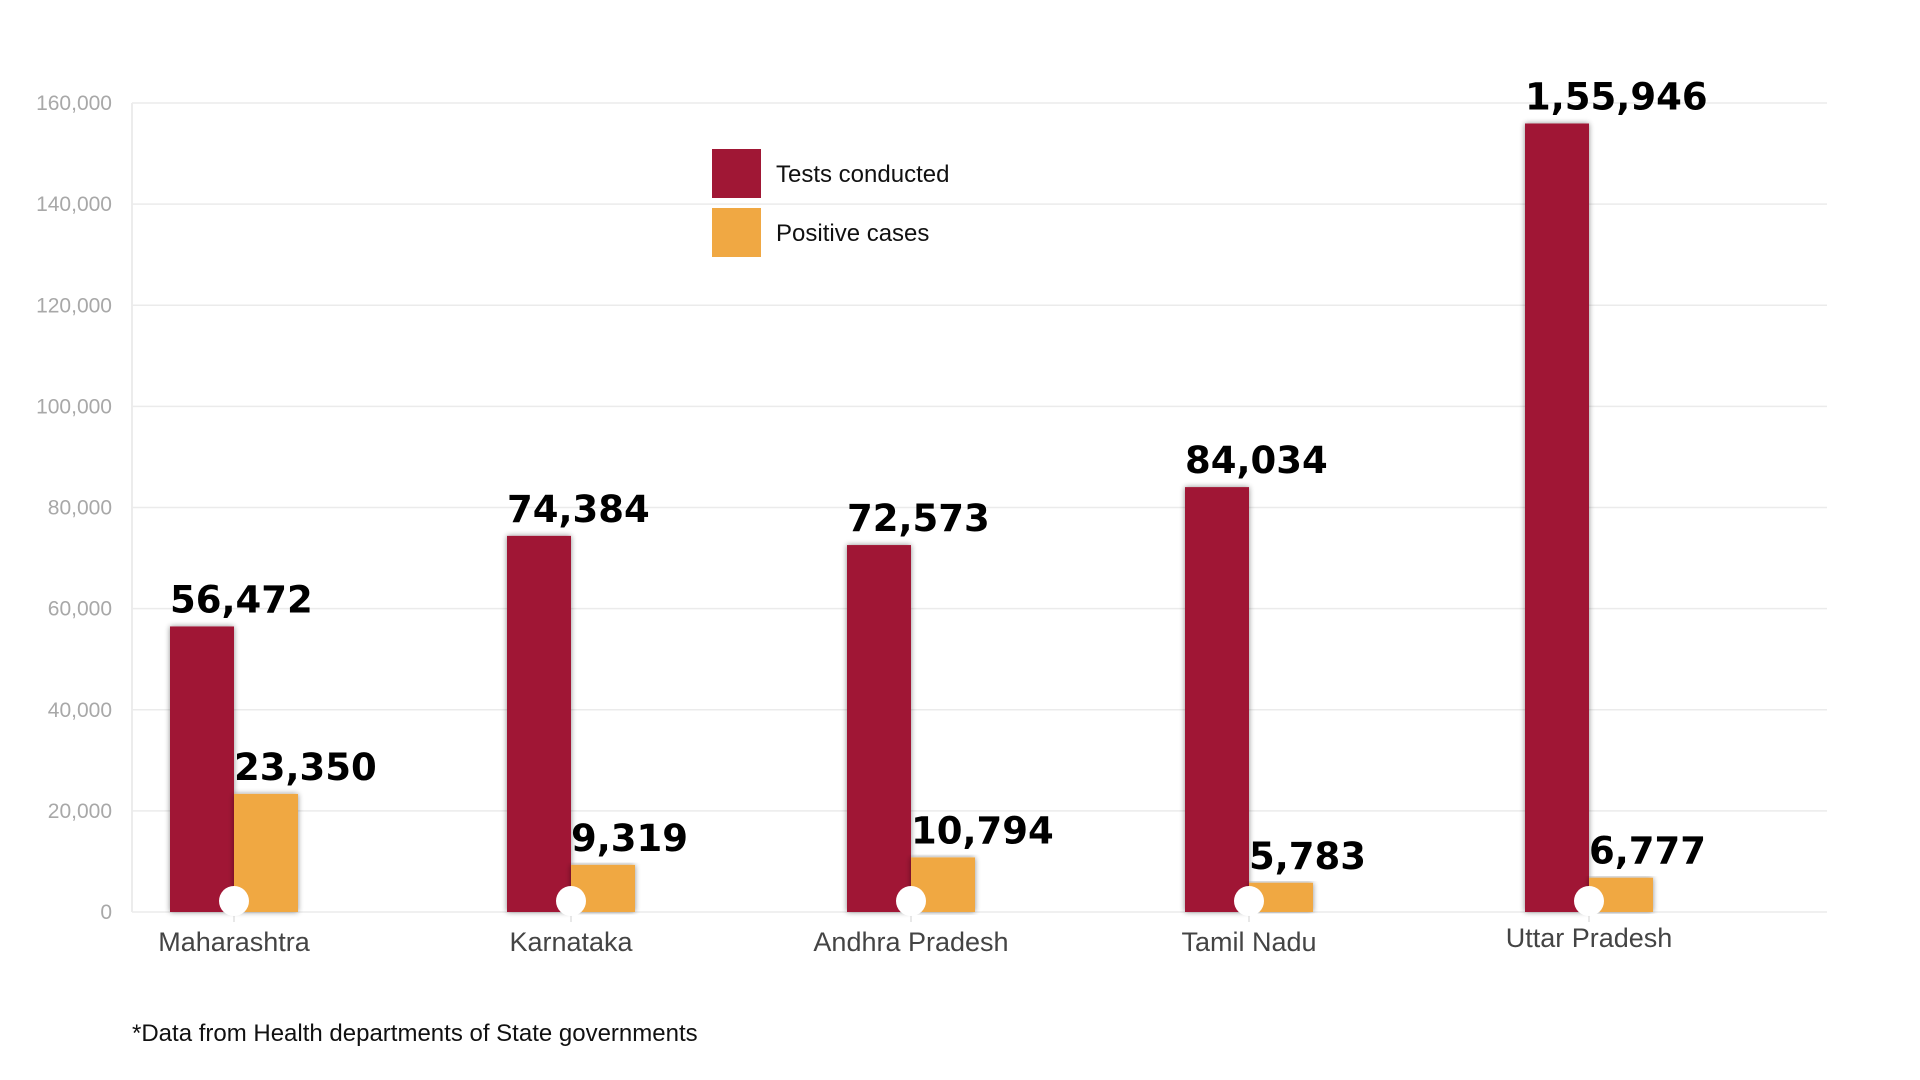  Describe the element at coordinates (862, 174) in the screenshot. I see `legend-label-tests: Tests conducted` at that location.